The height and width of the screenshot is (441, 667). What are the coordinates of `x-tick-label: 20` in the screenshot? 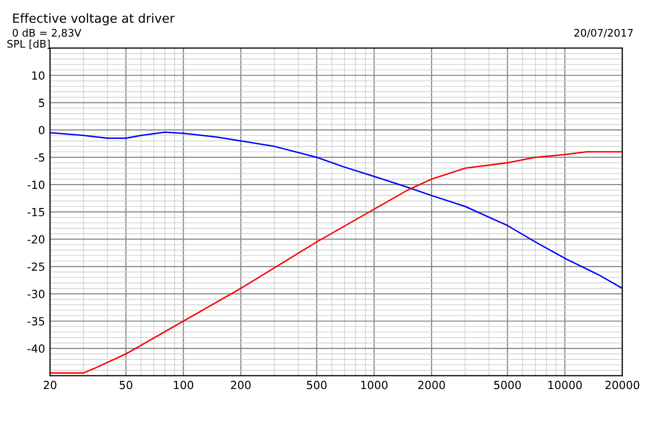 It's located at (50, 385).